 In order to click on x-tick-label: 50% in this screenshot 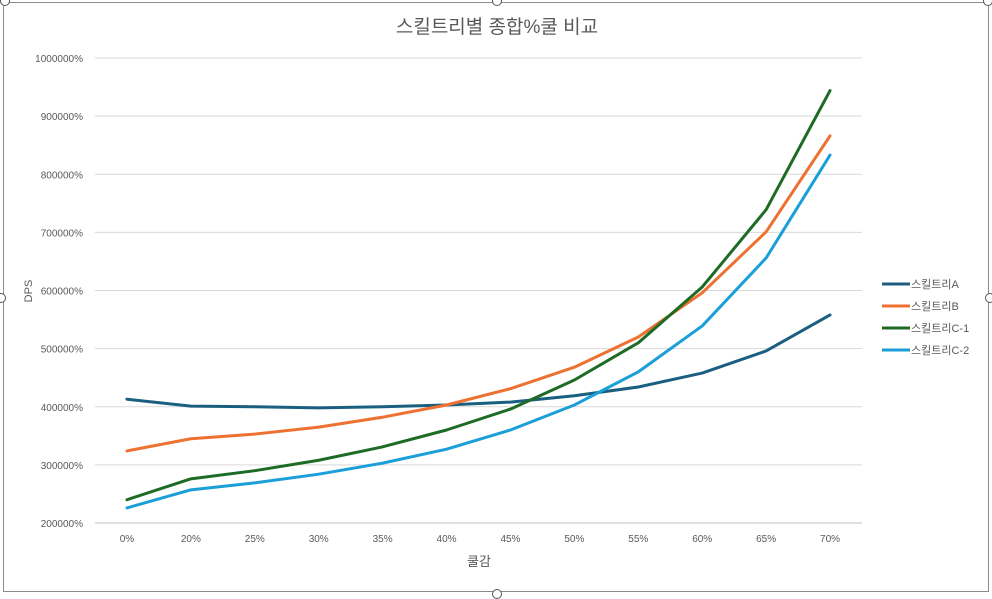, I will do `click(574, 539)`.